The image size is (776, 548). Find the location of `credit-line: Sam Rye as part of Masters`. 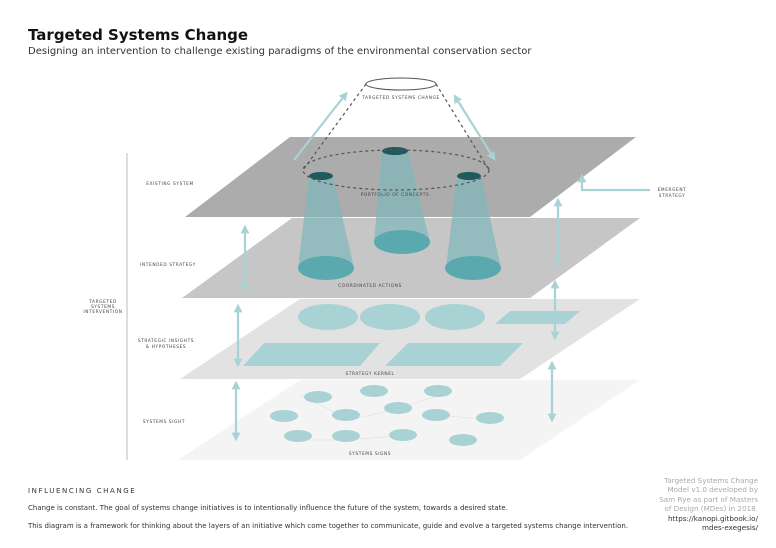

credit-line: Sam Rye as part of Masters is located at coordinates (708, 499).